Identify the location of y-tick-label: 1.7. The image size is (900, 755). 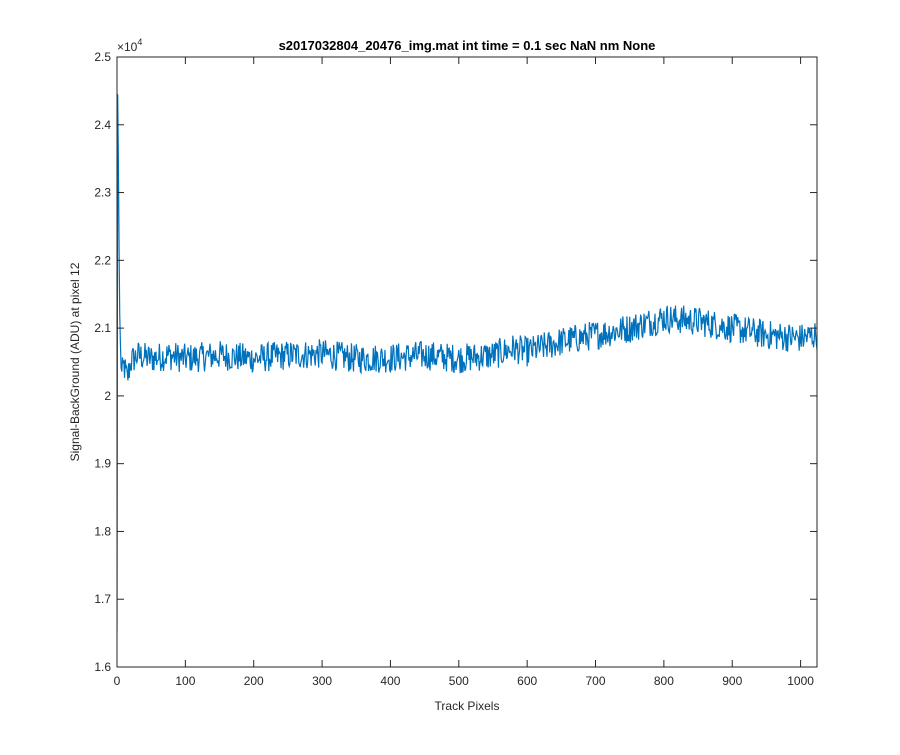
(102, 599).